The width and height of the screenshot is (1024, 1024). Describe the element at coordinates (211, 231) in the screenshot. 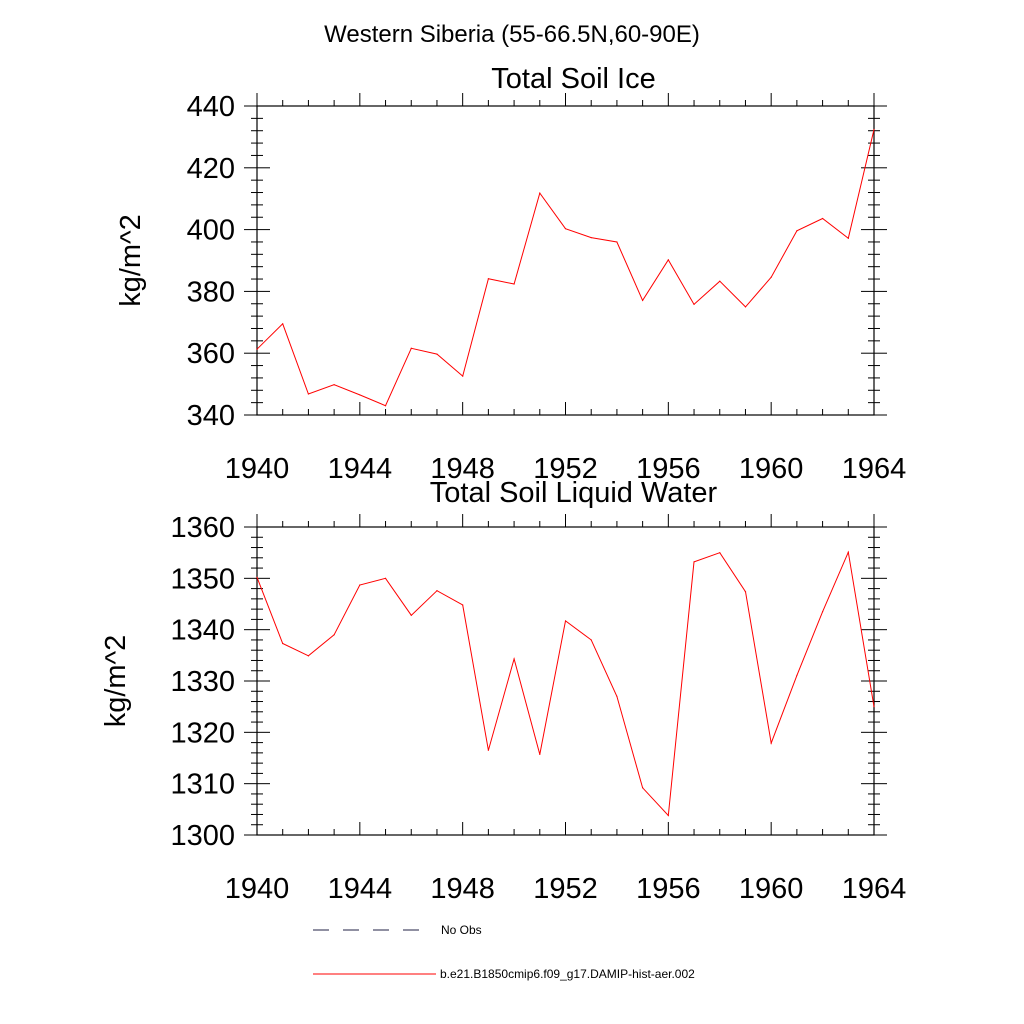

I see `y-tick-label: 400` at that location.